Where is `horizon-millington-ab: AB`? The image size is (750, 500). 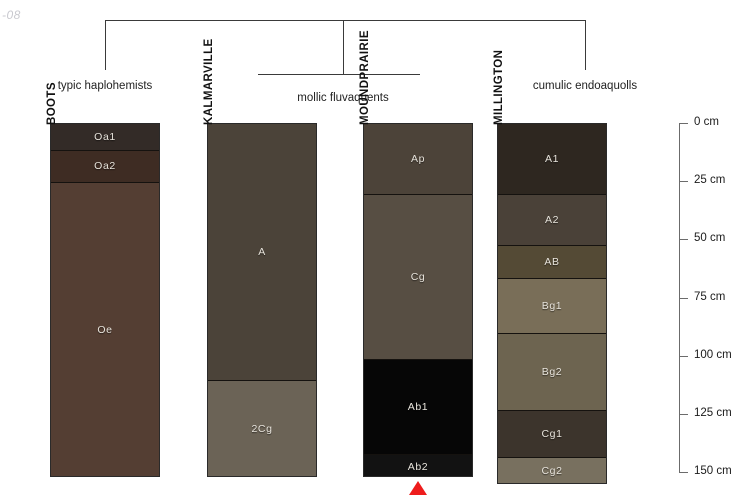
horizon-millington-ab: AB is located at coordinates (552, 261).